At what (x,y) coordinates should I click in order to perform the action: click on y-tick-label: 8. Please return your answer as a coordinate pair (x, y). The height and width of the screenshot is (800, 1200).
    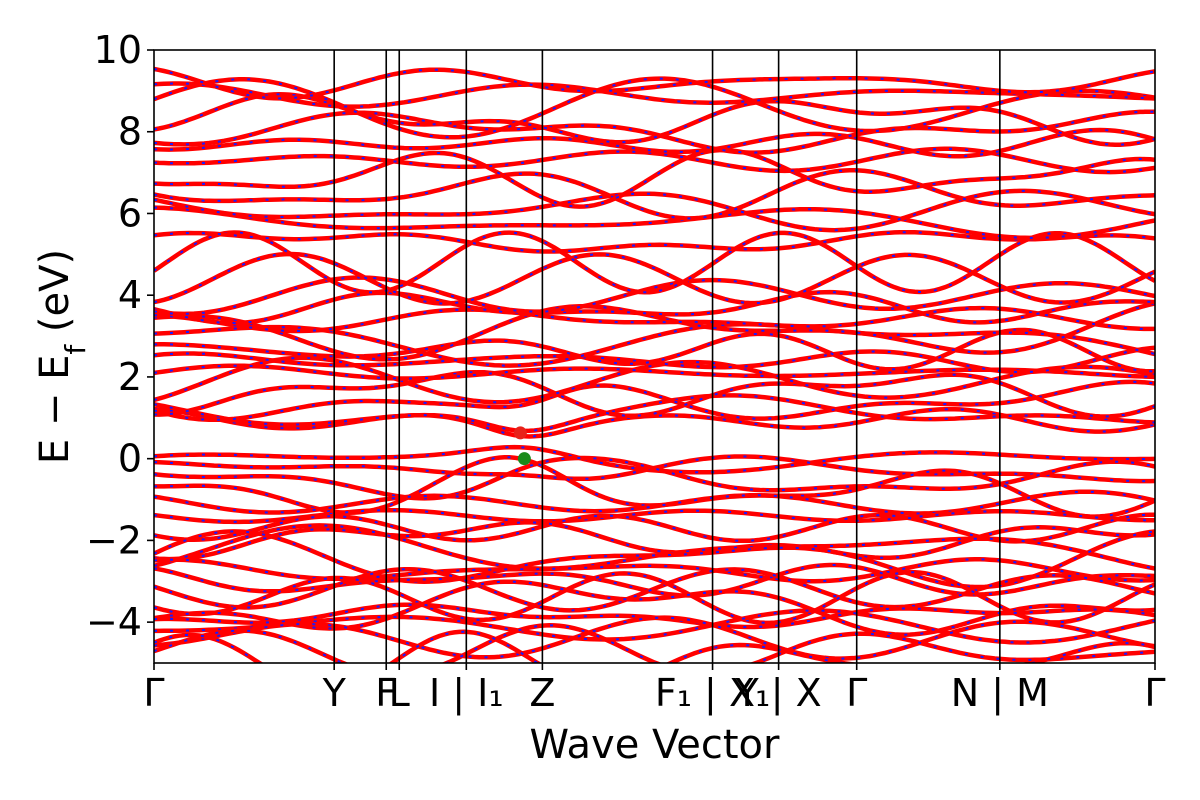
    Looking at the image, I should click on (130, 132).